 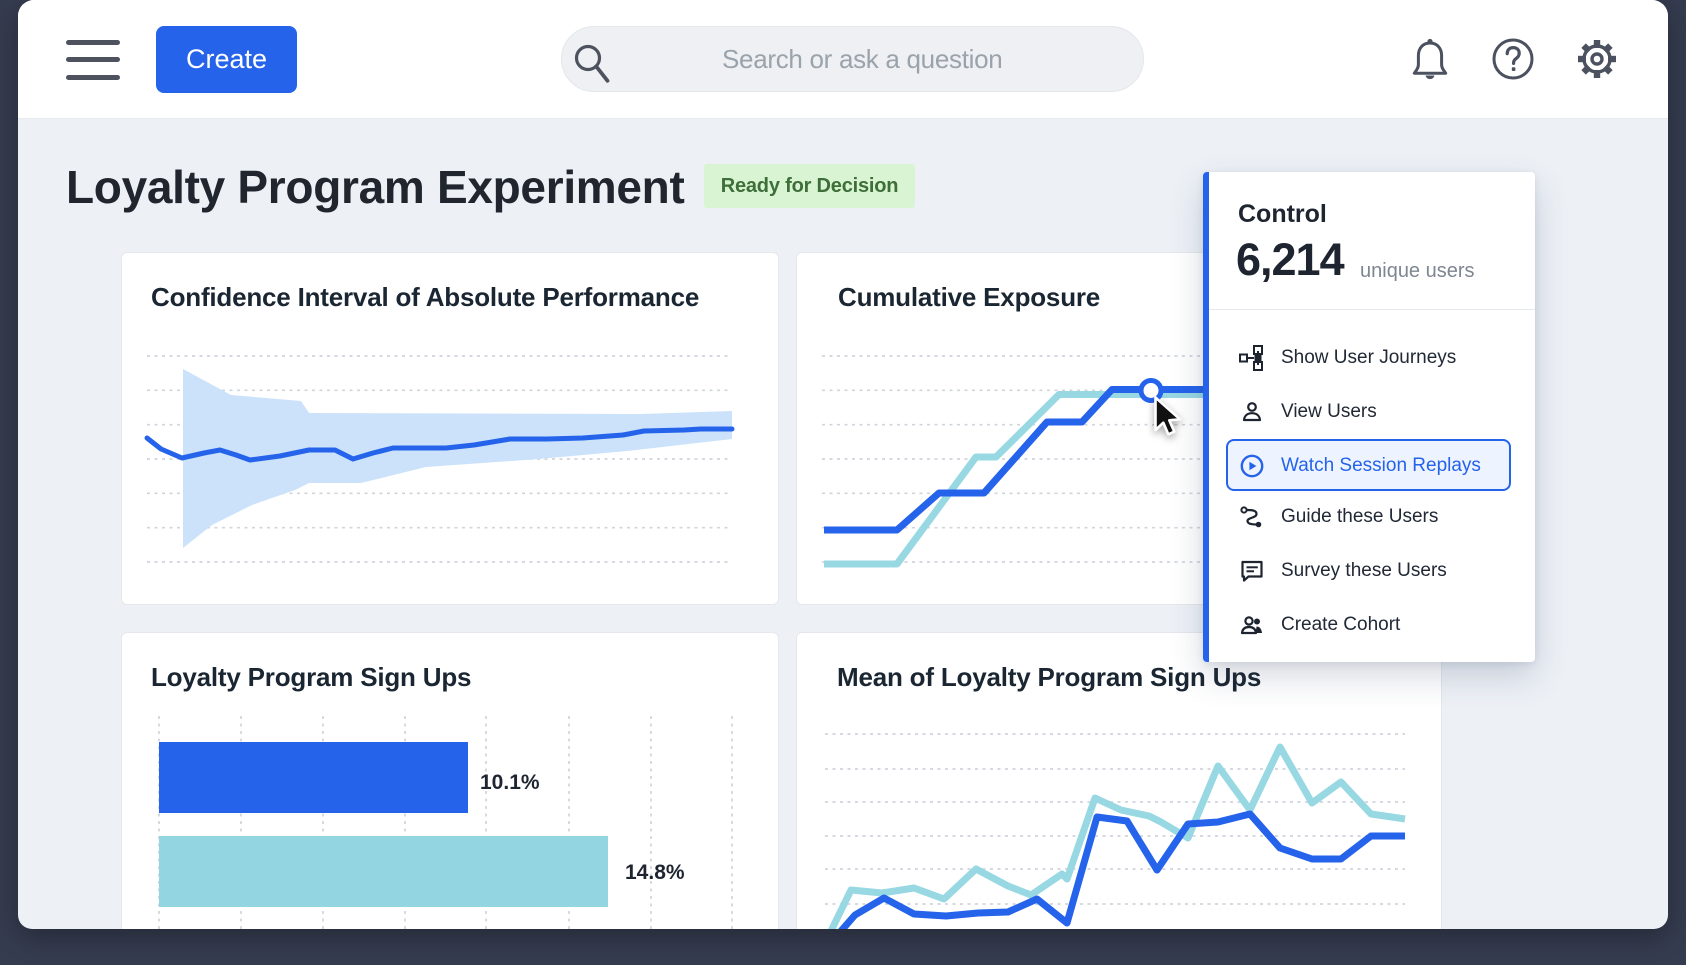 What do you see at coordinates (655, 872) in the screenshot?
I see `svg-text: 14.8%` at bounding box center [655, 872].